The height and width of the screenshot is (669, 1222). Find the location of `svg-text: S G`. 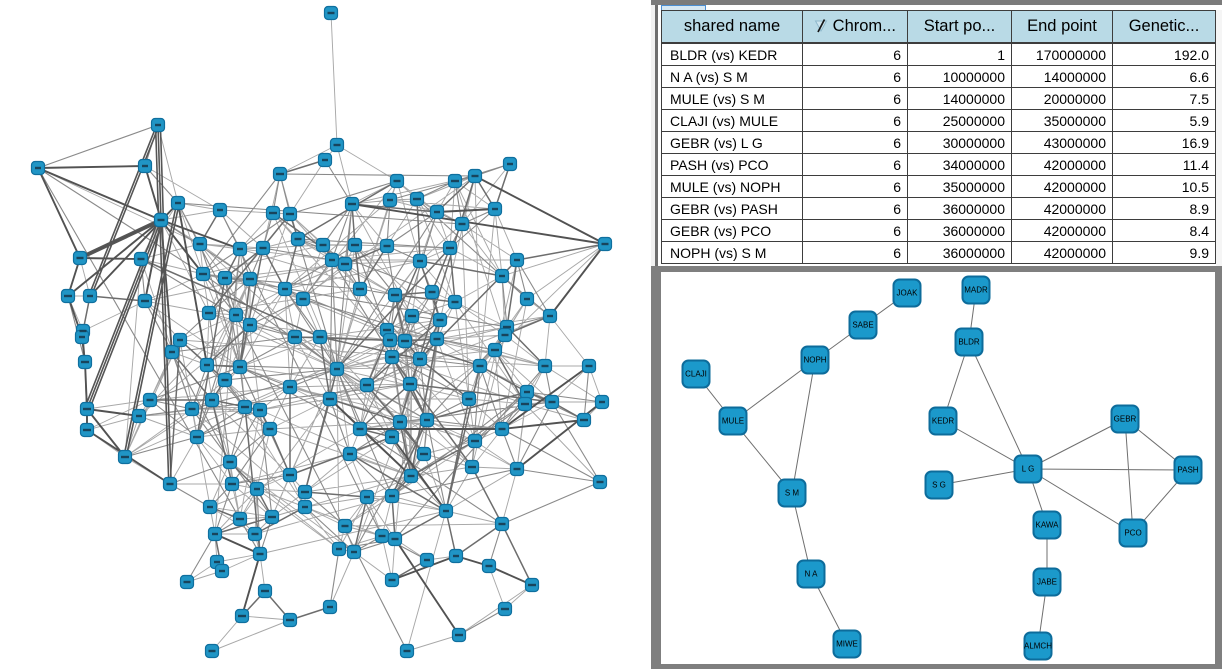

svg-text: S G is located at coordinates (939, 485).